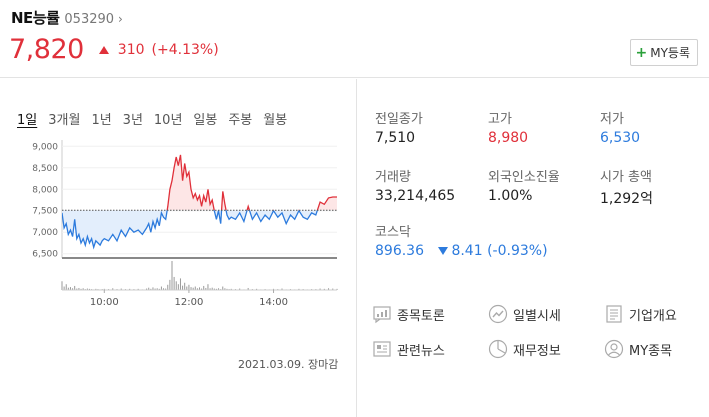 Image resolution: width=709 pixels, height=417 pixels. Describe the element at coordinates (432, 127) in the screenshot. I see `stat-prev-close: 전일종가 7,510` at that location.